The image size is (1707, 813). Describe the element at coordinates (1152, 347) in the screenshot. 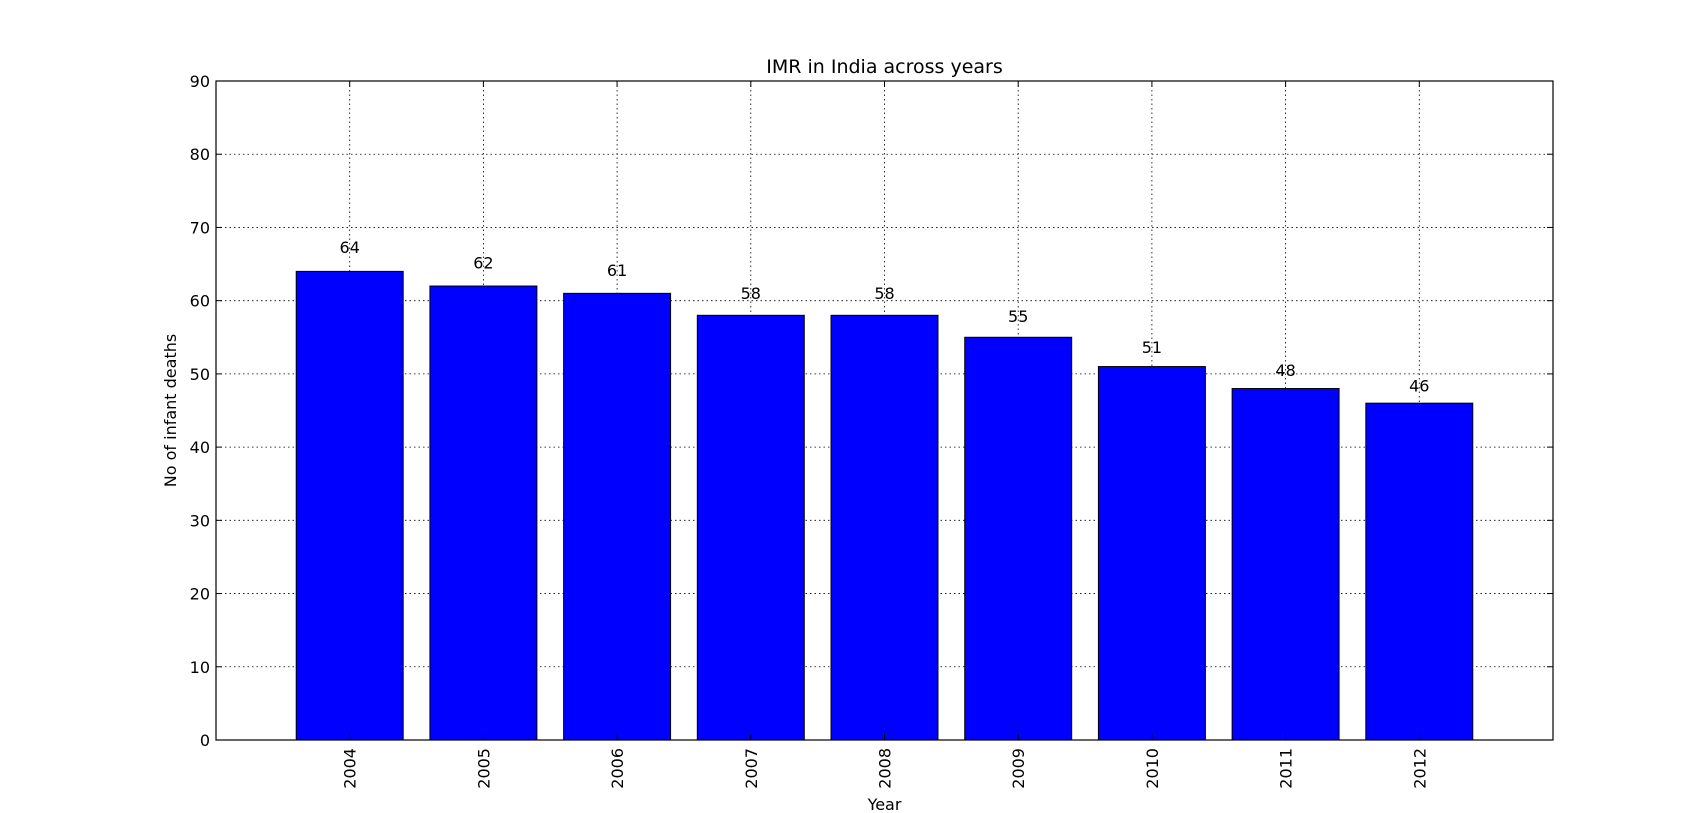

I see `data-label-2010: 51` at that location.